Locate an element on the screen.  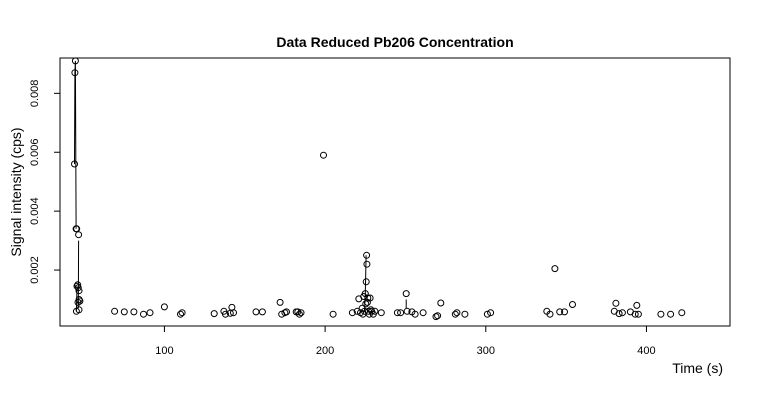
y-axis-label: Signal intensity (cps) is located at coordinates (16, 191).